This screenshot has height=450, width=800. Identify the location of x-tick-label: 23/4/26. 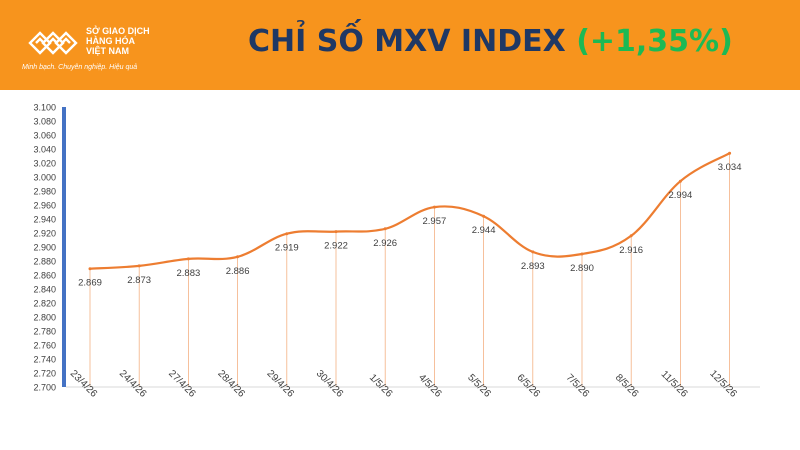
(84, 384).